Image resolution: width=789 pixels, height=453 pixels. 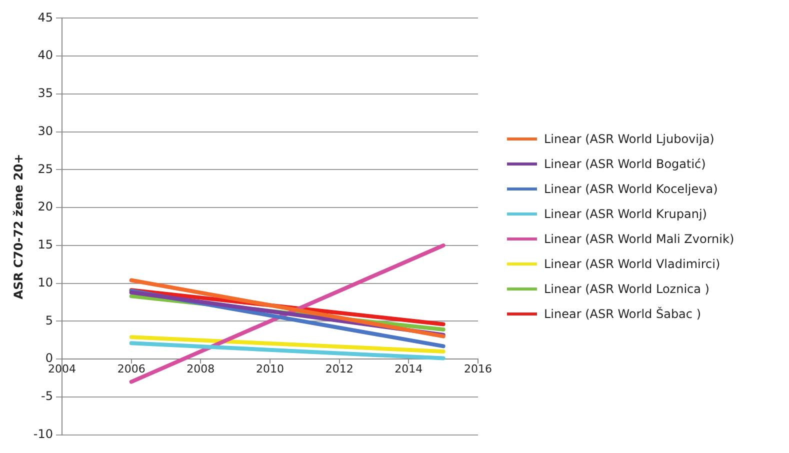 What do you see at coordinates (45, 17) in the screenshot?
I see `y-tick-label: 45` at bounding box center [45, 17].